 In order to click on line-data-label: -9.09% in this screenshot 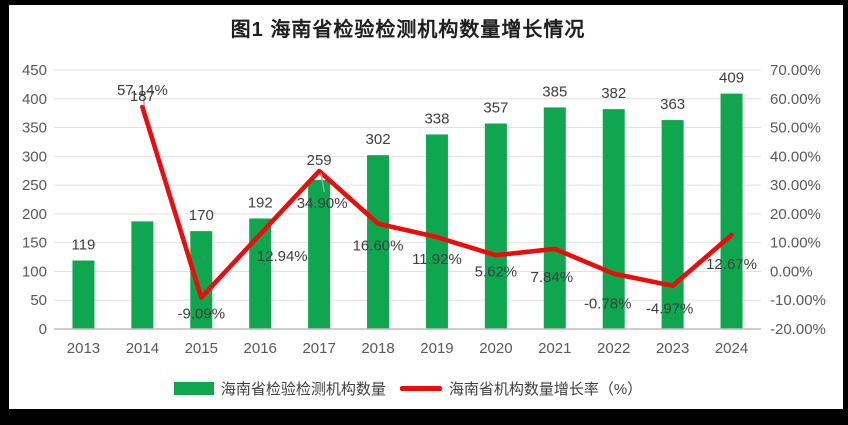, I will do `click(202, 314)`.